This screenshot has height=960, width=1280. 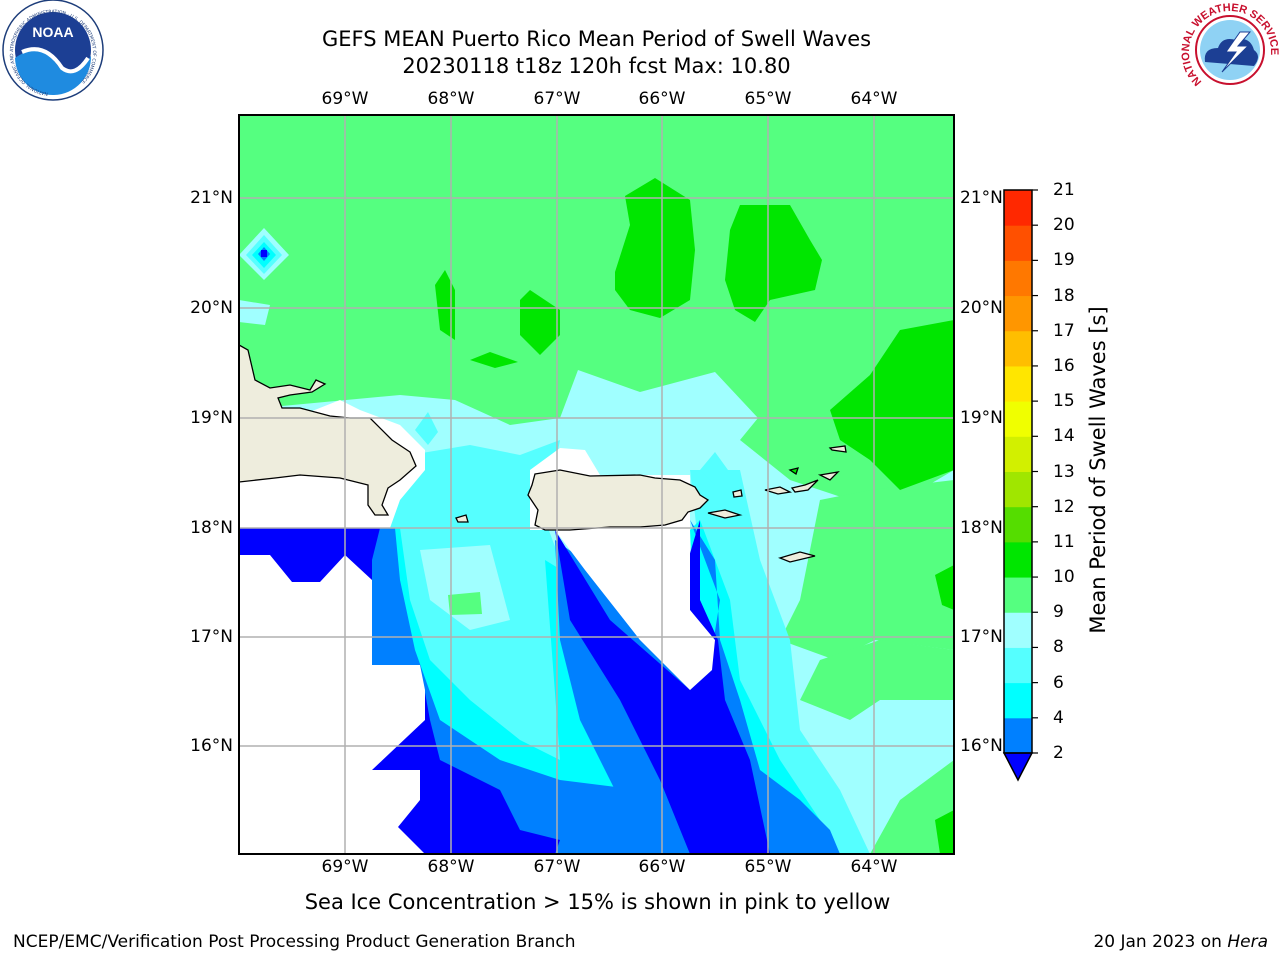 What do you see at coordinates (877, 747) in the screenshot?
I see `swell-band-9-10-southeast` at bounding box center [877, 747].